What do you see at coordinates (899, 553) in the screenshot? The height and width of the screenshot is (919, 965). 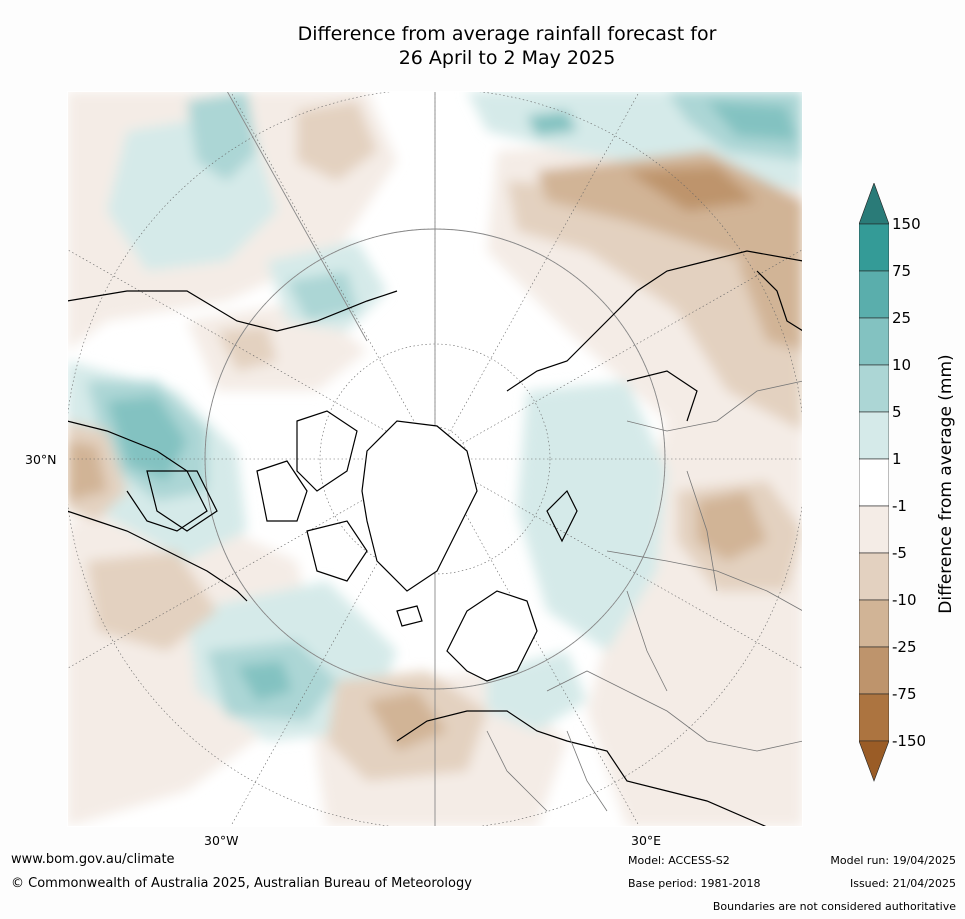 I see `colorbar-tick-minus-5: -5` at bounding box center [899, 553].